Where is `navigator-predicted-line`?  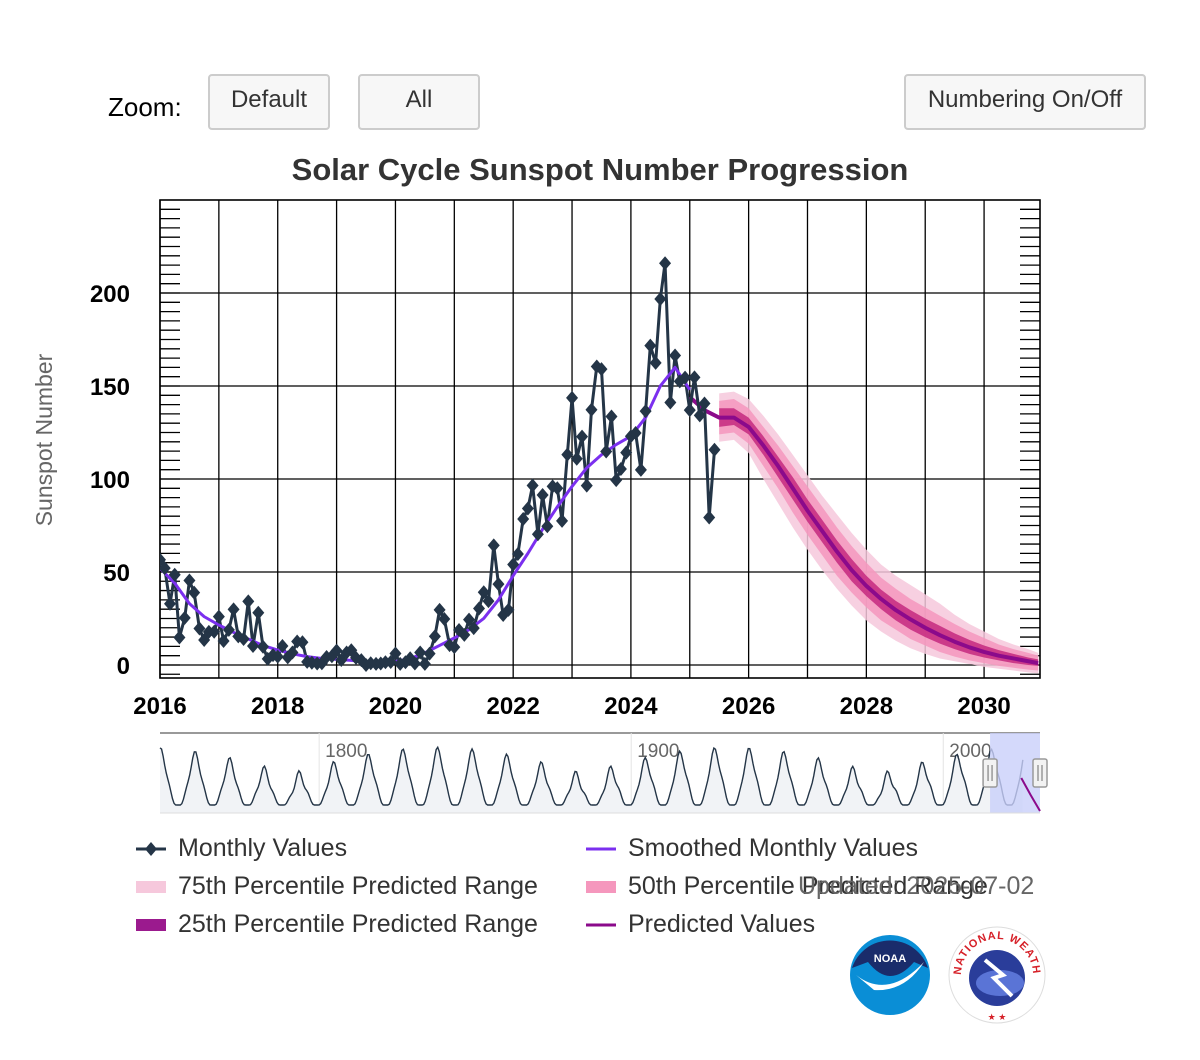 navigator-predicted-line is located at coordinates (1030, 794).